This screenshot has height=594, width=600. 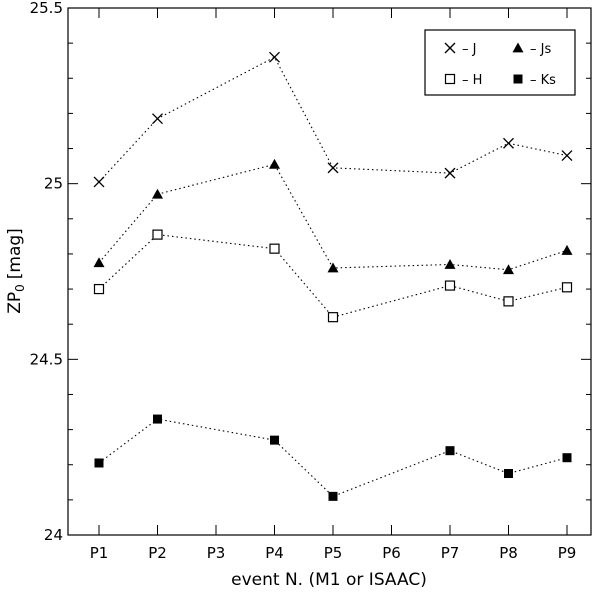 I want to click on y-axis-label-subscript: 0, so click(x=20, y=288).